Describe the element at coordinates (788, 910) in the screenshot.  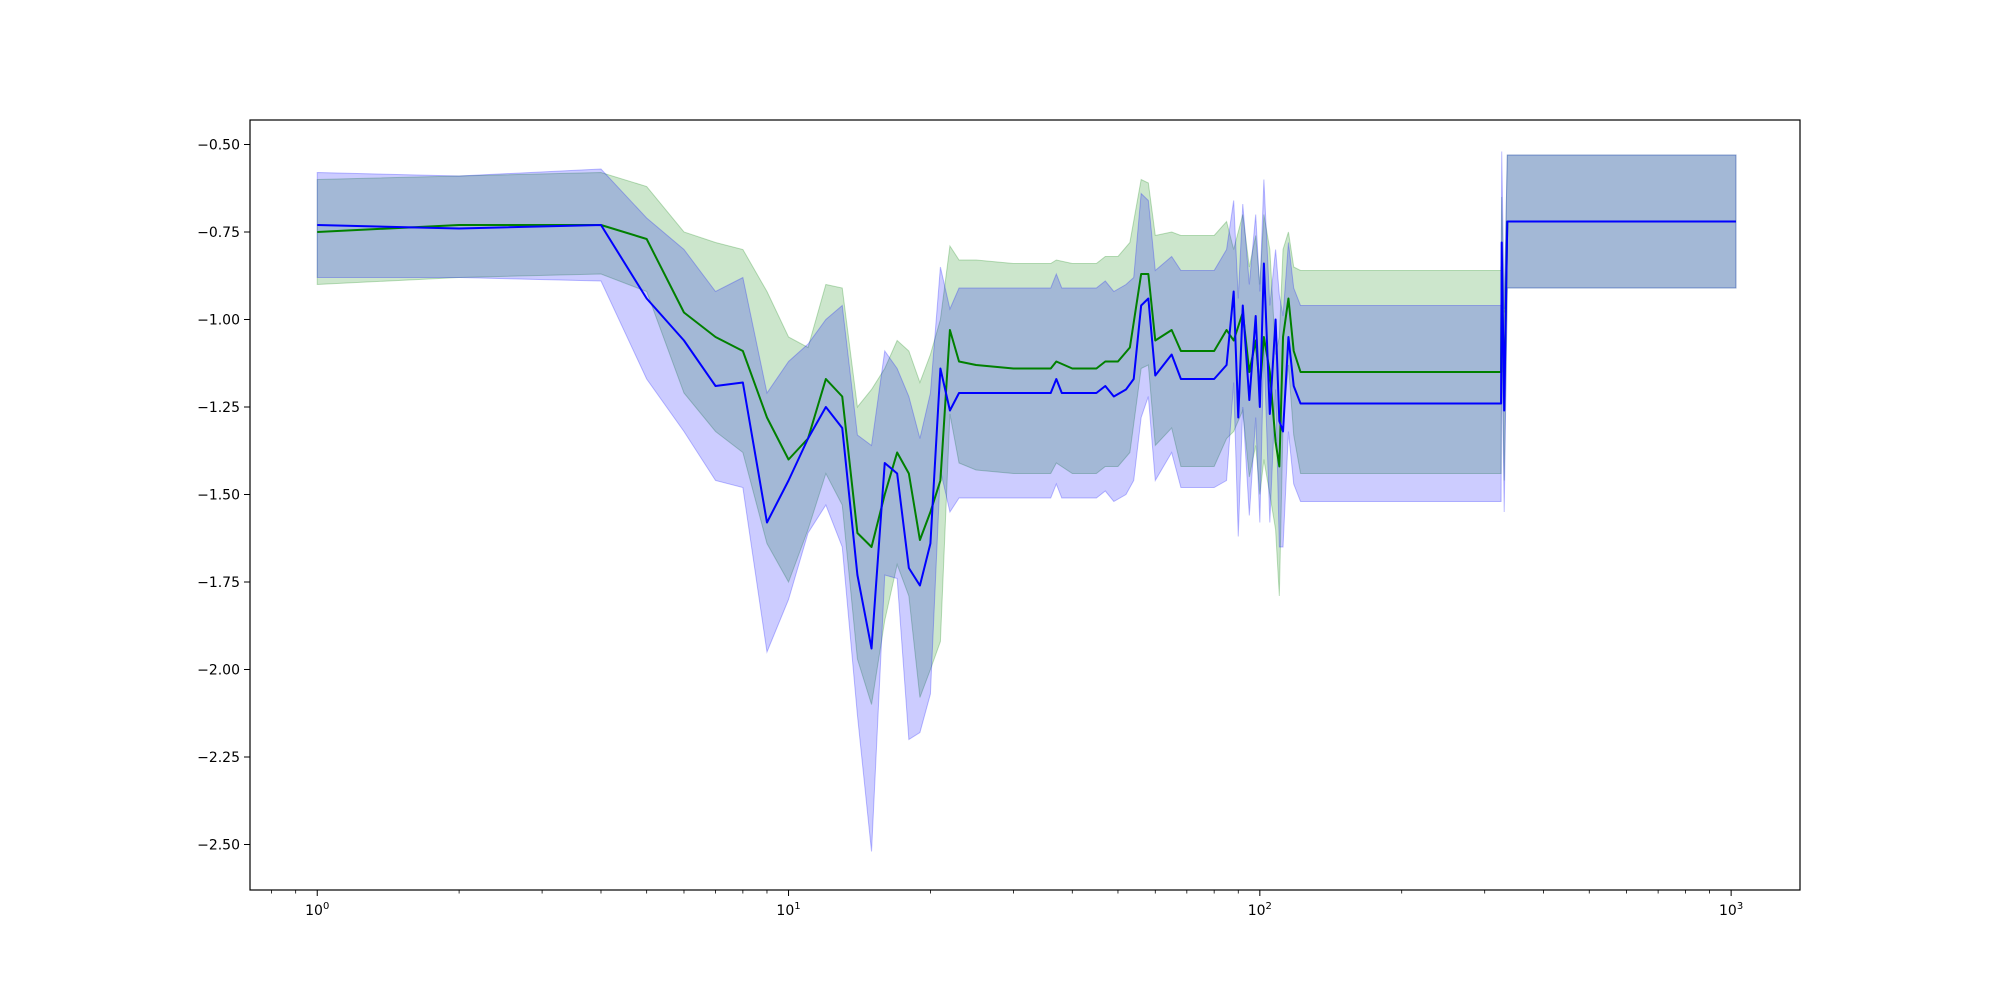
I see `x-tick-label: 101` at that location.